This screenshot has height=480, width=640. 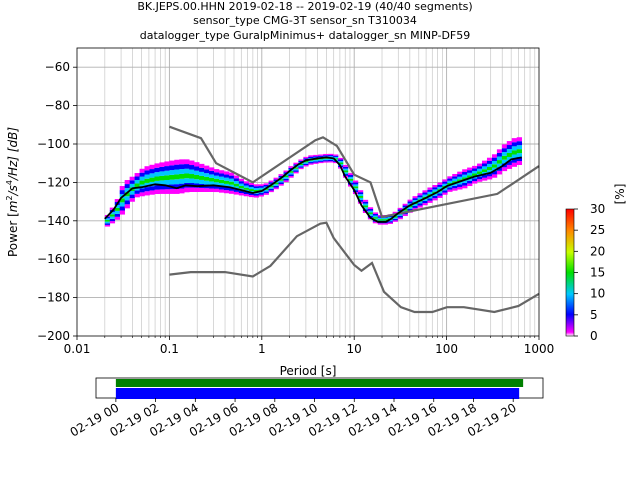 What do you see at coordinates (446, 349) in the screenshot?
I see `x-tick-label: 100` at bounding box center [446, 349].